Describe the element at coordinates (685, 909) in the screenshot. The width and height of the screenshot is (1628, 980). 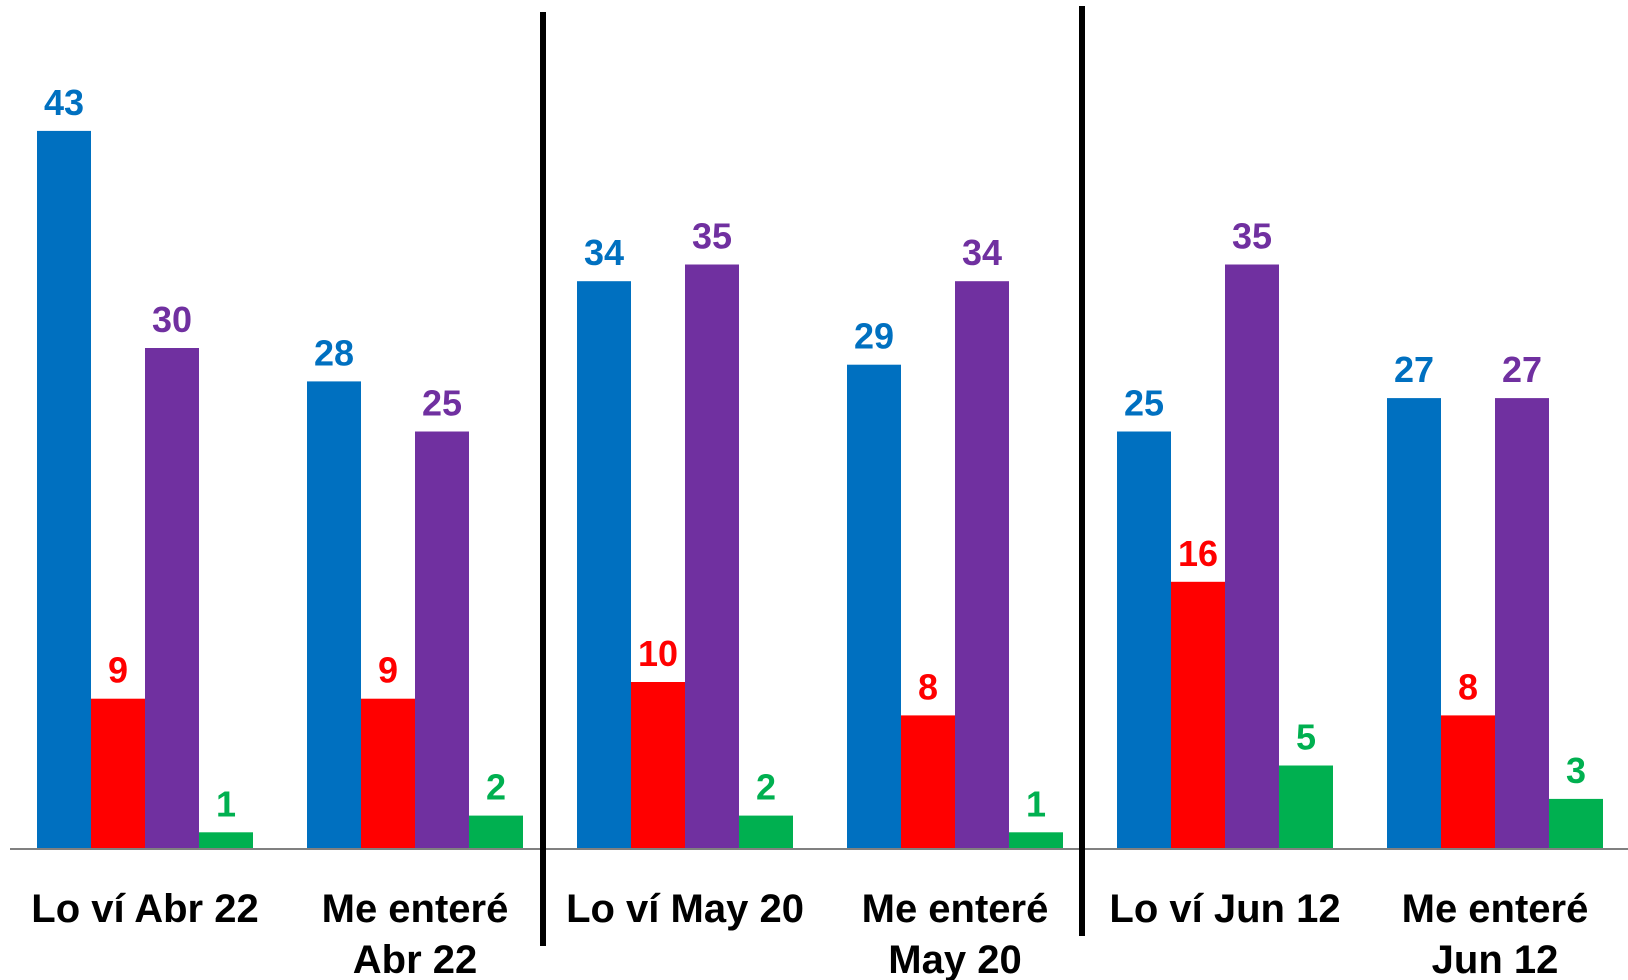
I see `category-label-2-line-0: Lo ví May 20` at that location.